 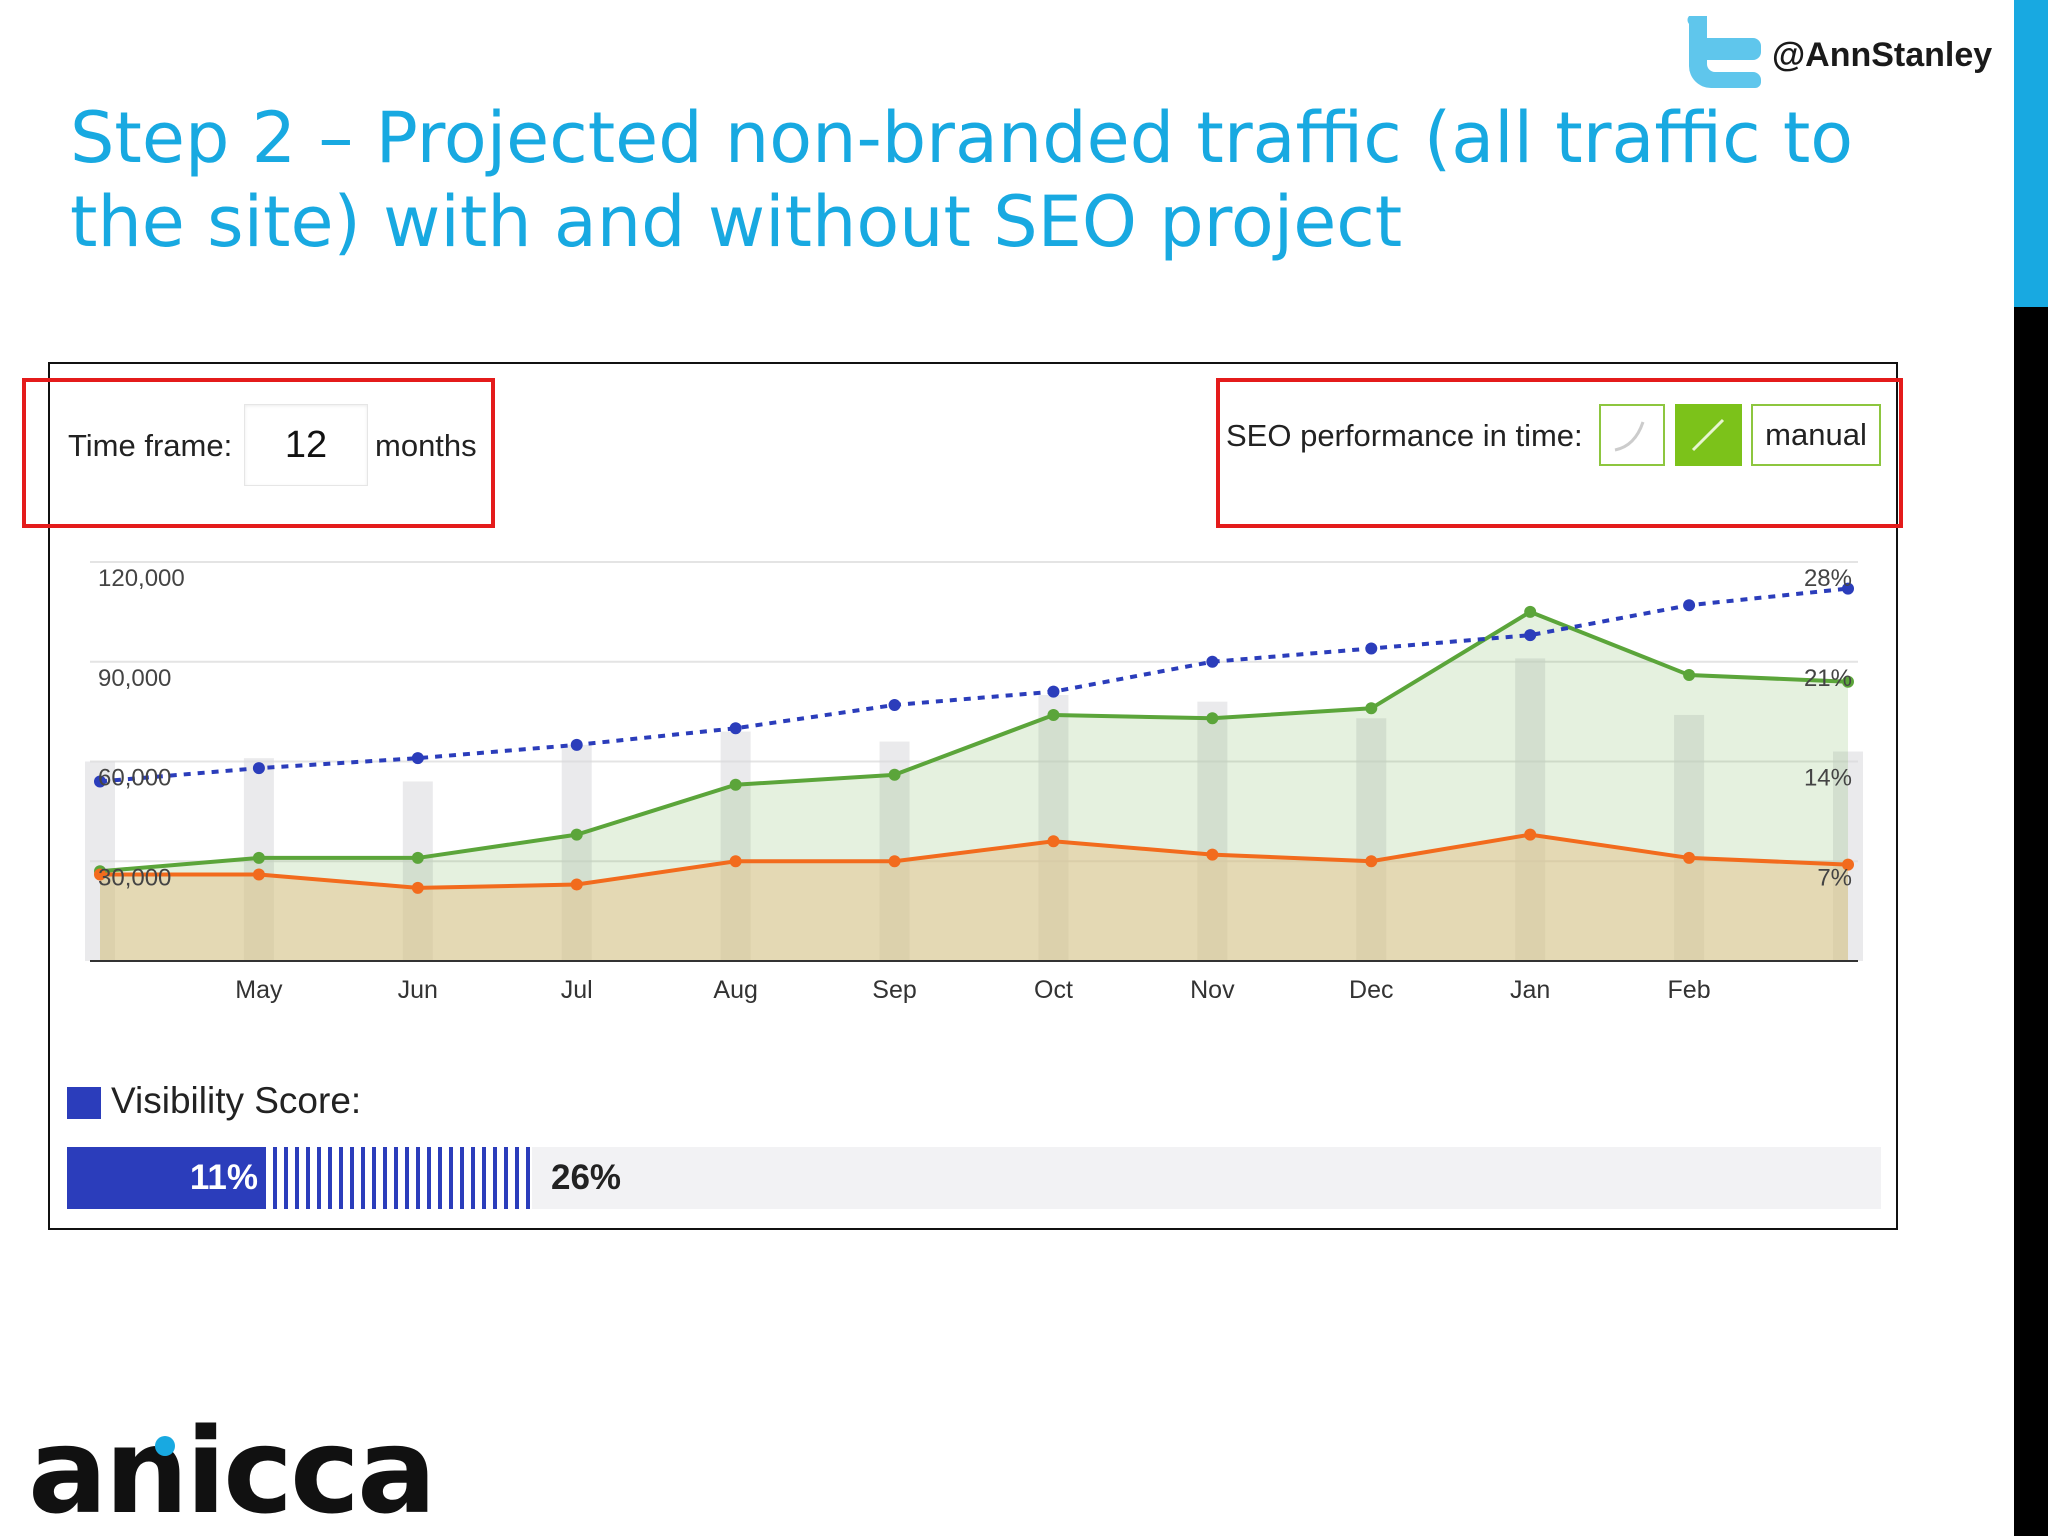 What do you see at coordinates (1828, 778) in the screenshot?
I see `y2-tick-label: 14%` at bounding box center [1828, 778].